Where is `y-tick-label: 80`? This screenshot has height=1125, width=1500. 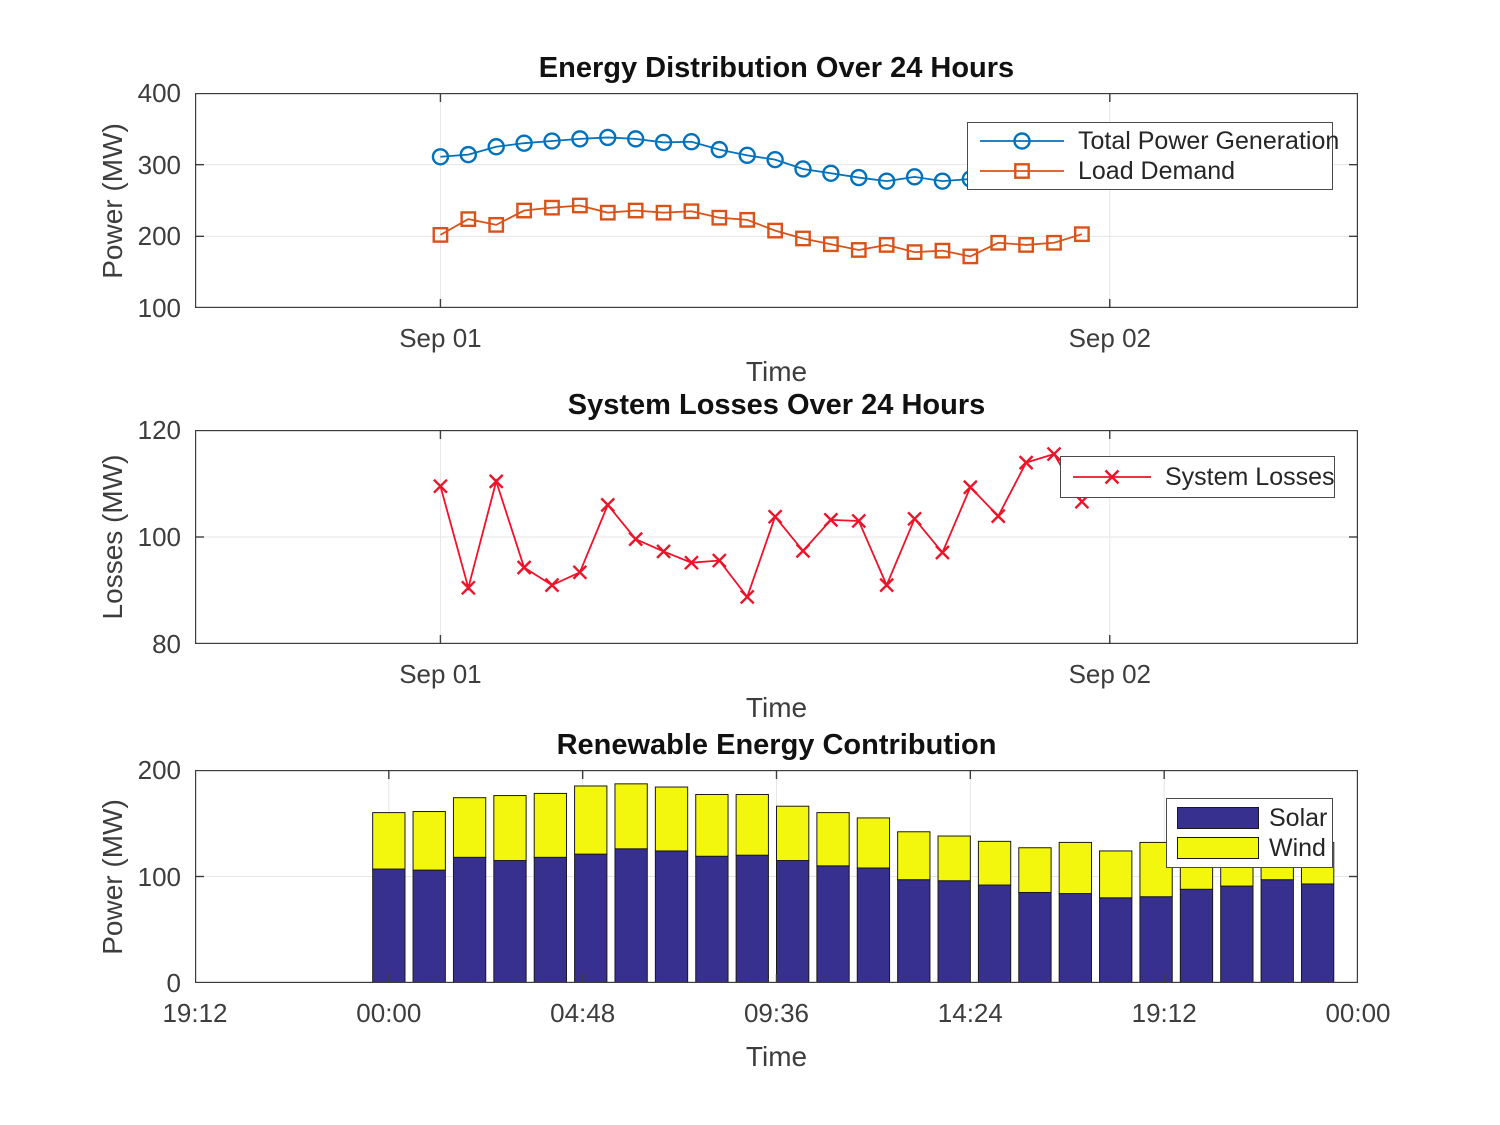 y-tick-label: 80 is located at coordinates (166, 644).